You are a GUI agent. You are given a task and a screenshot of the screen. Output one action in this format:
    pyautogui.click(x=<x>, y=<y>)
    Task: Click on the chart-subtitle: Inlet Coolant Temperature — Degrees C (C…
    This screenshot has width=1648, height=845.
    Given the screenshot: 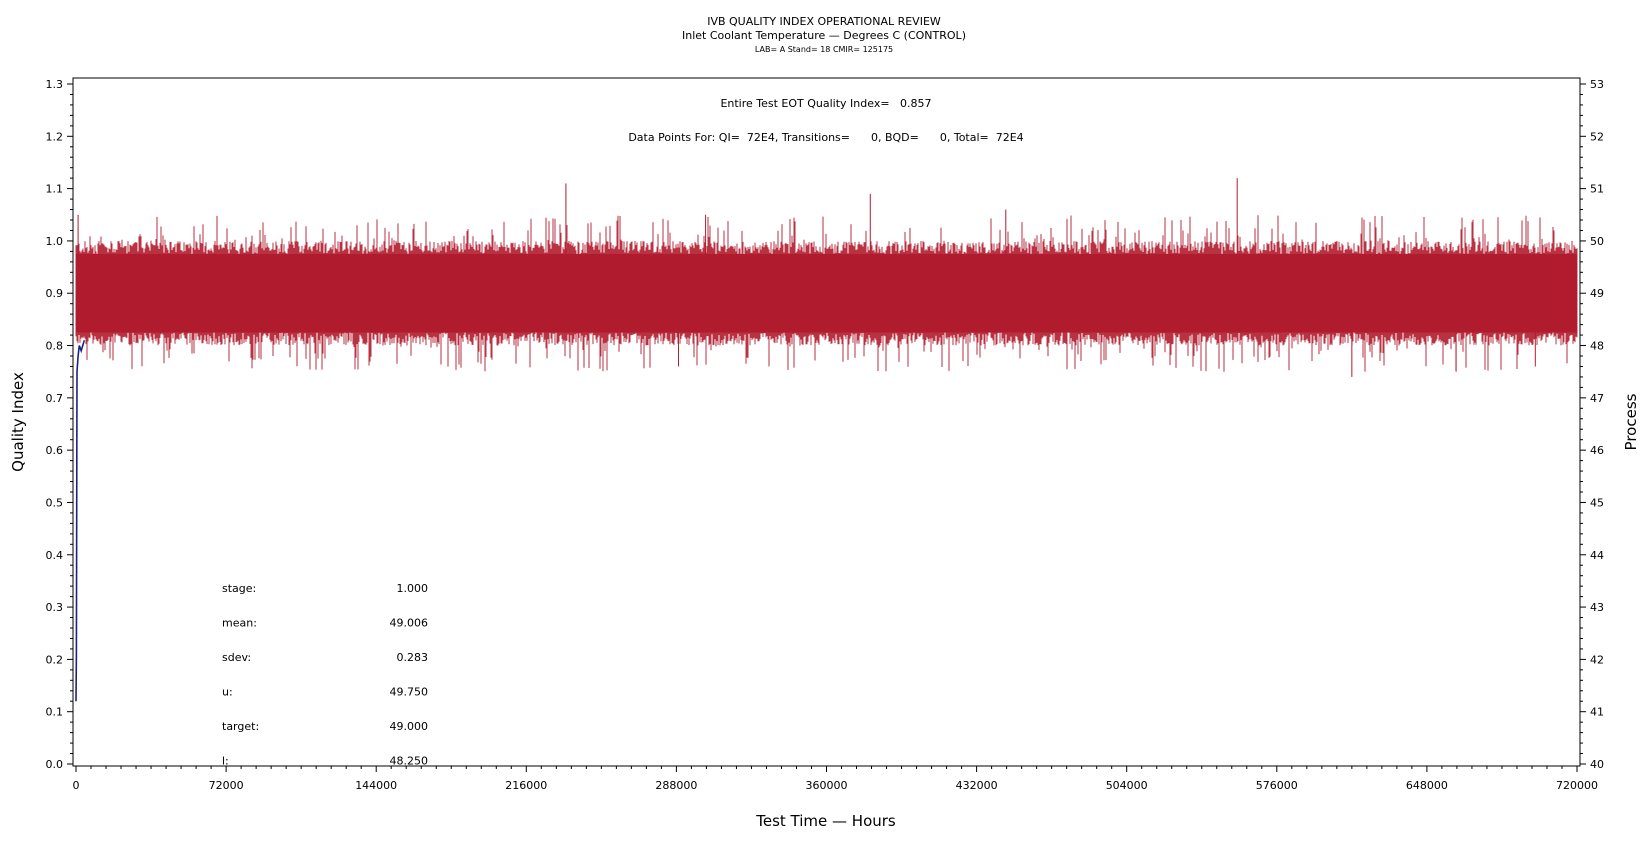 What is the action you would take?
    pyautogui.click(x=824, y=35)
    